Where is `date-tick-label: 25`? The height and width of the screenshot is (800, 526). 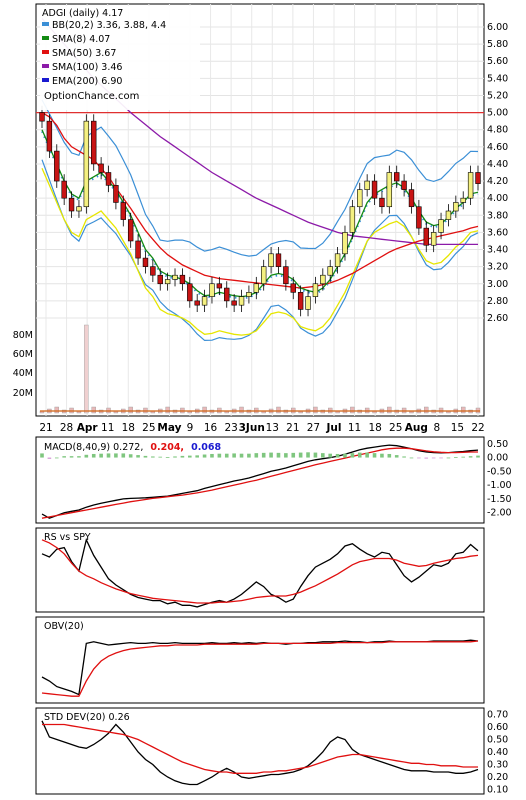
date-tick-label: 25 is located at coordinates (148, 428).